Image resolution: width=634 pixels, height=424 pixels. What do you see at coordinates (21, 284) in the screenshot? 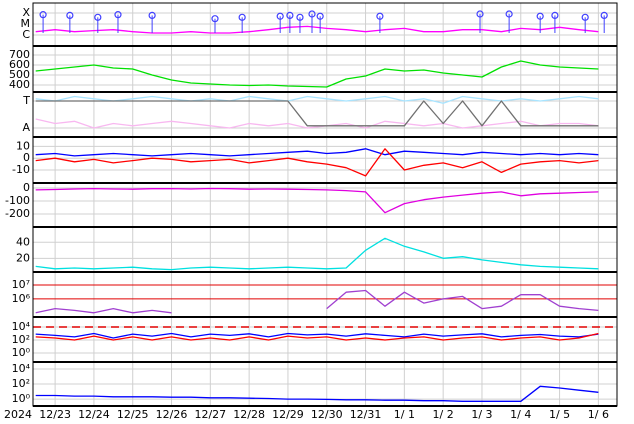
I see `y-tick-label: 10⁷` at bounding box center [21, 284].